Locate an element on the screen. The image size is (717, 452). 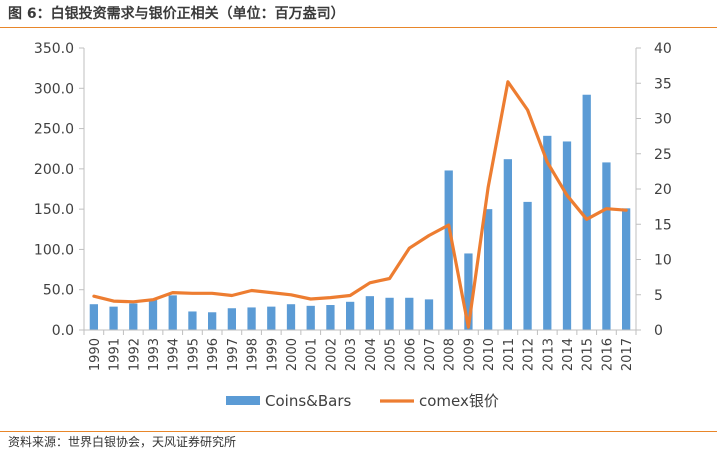
x-tick-label: 2012 is located at coordinates (529, 354).